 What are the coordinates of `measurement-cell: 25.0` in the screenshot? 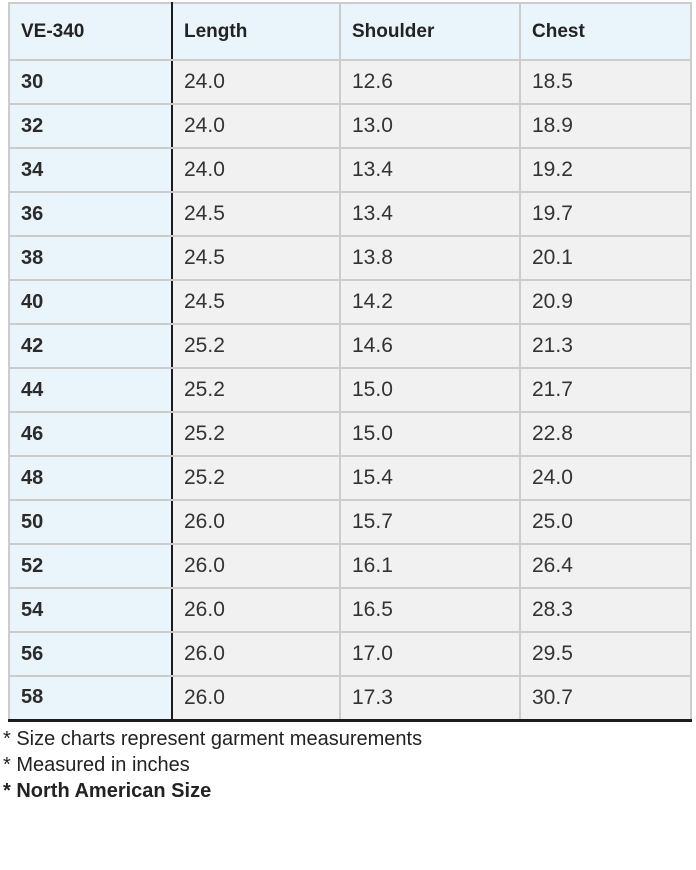 It's located at (605, 522).